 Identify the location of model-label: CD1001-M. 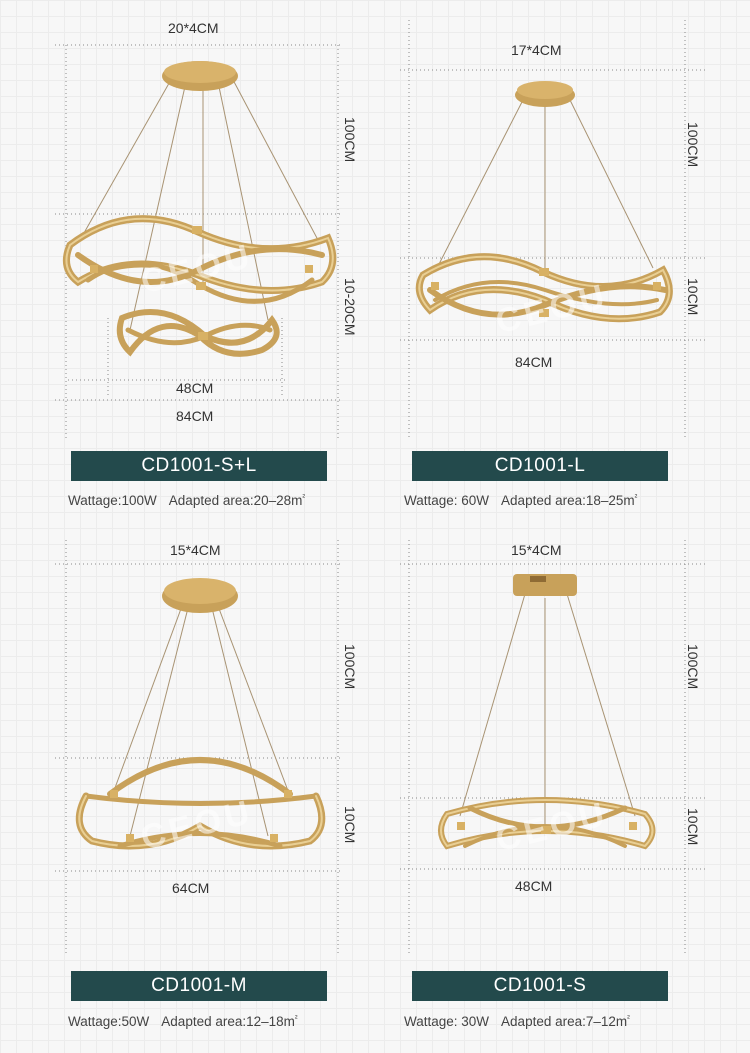
(199, 986).